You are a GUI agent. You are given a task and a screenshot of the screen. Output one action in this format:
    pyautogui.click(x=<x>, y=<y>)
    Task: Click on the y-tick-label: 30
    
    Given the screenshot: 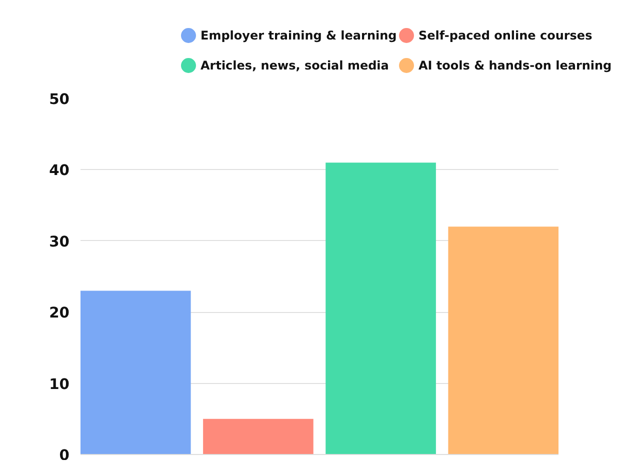 What is the action you would take?
    pyautogui.click(x=59, y=241)
    